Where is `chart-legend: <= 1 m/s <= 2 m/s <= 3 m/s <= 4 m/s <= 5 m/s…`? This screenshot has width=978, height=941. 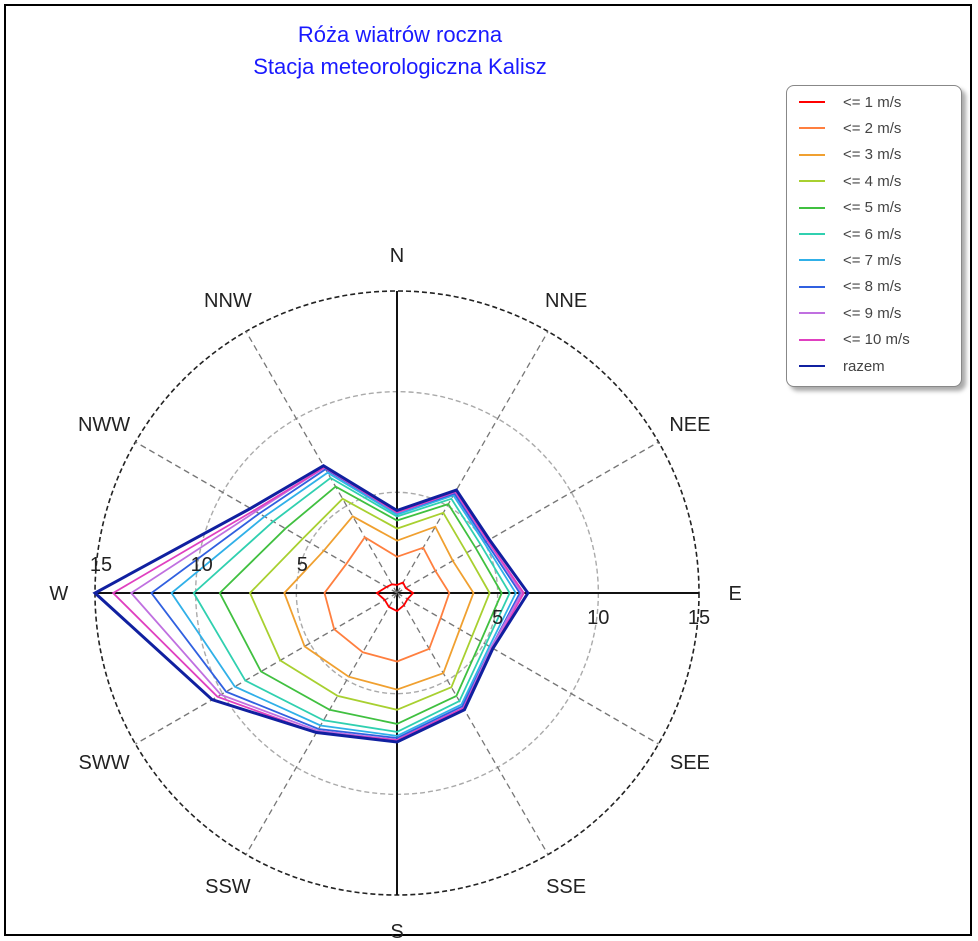 chart-legend: <= 1 m/s <= 2 m/s <= 3 m/s <= 4 m/s <= 5 m/s… is located at coordinates (874, 236).